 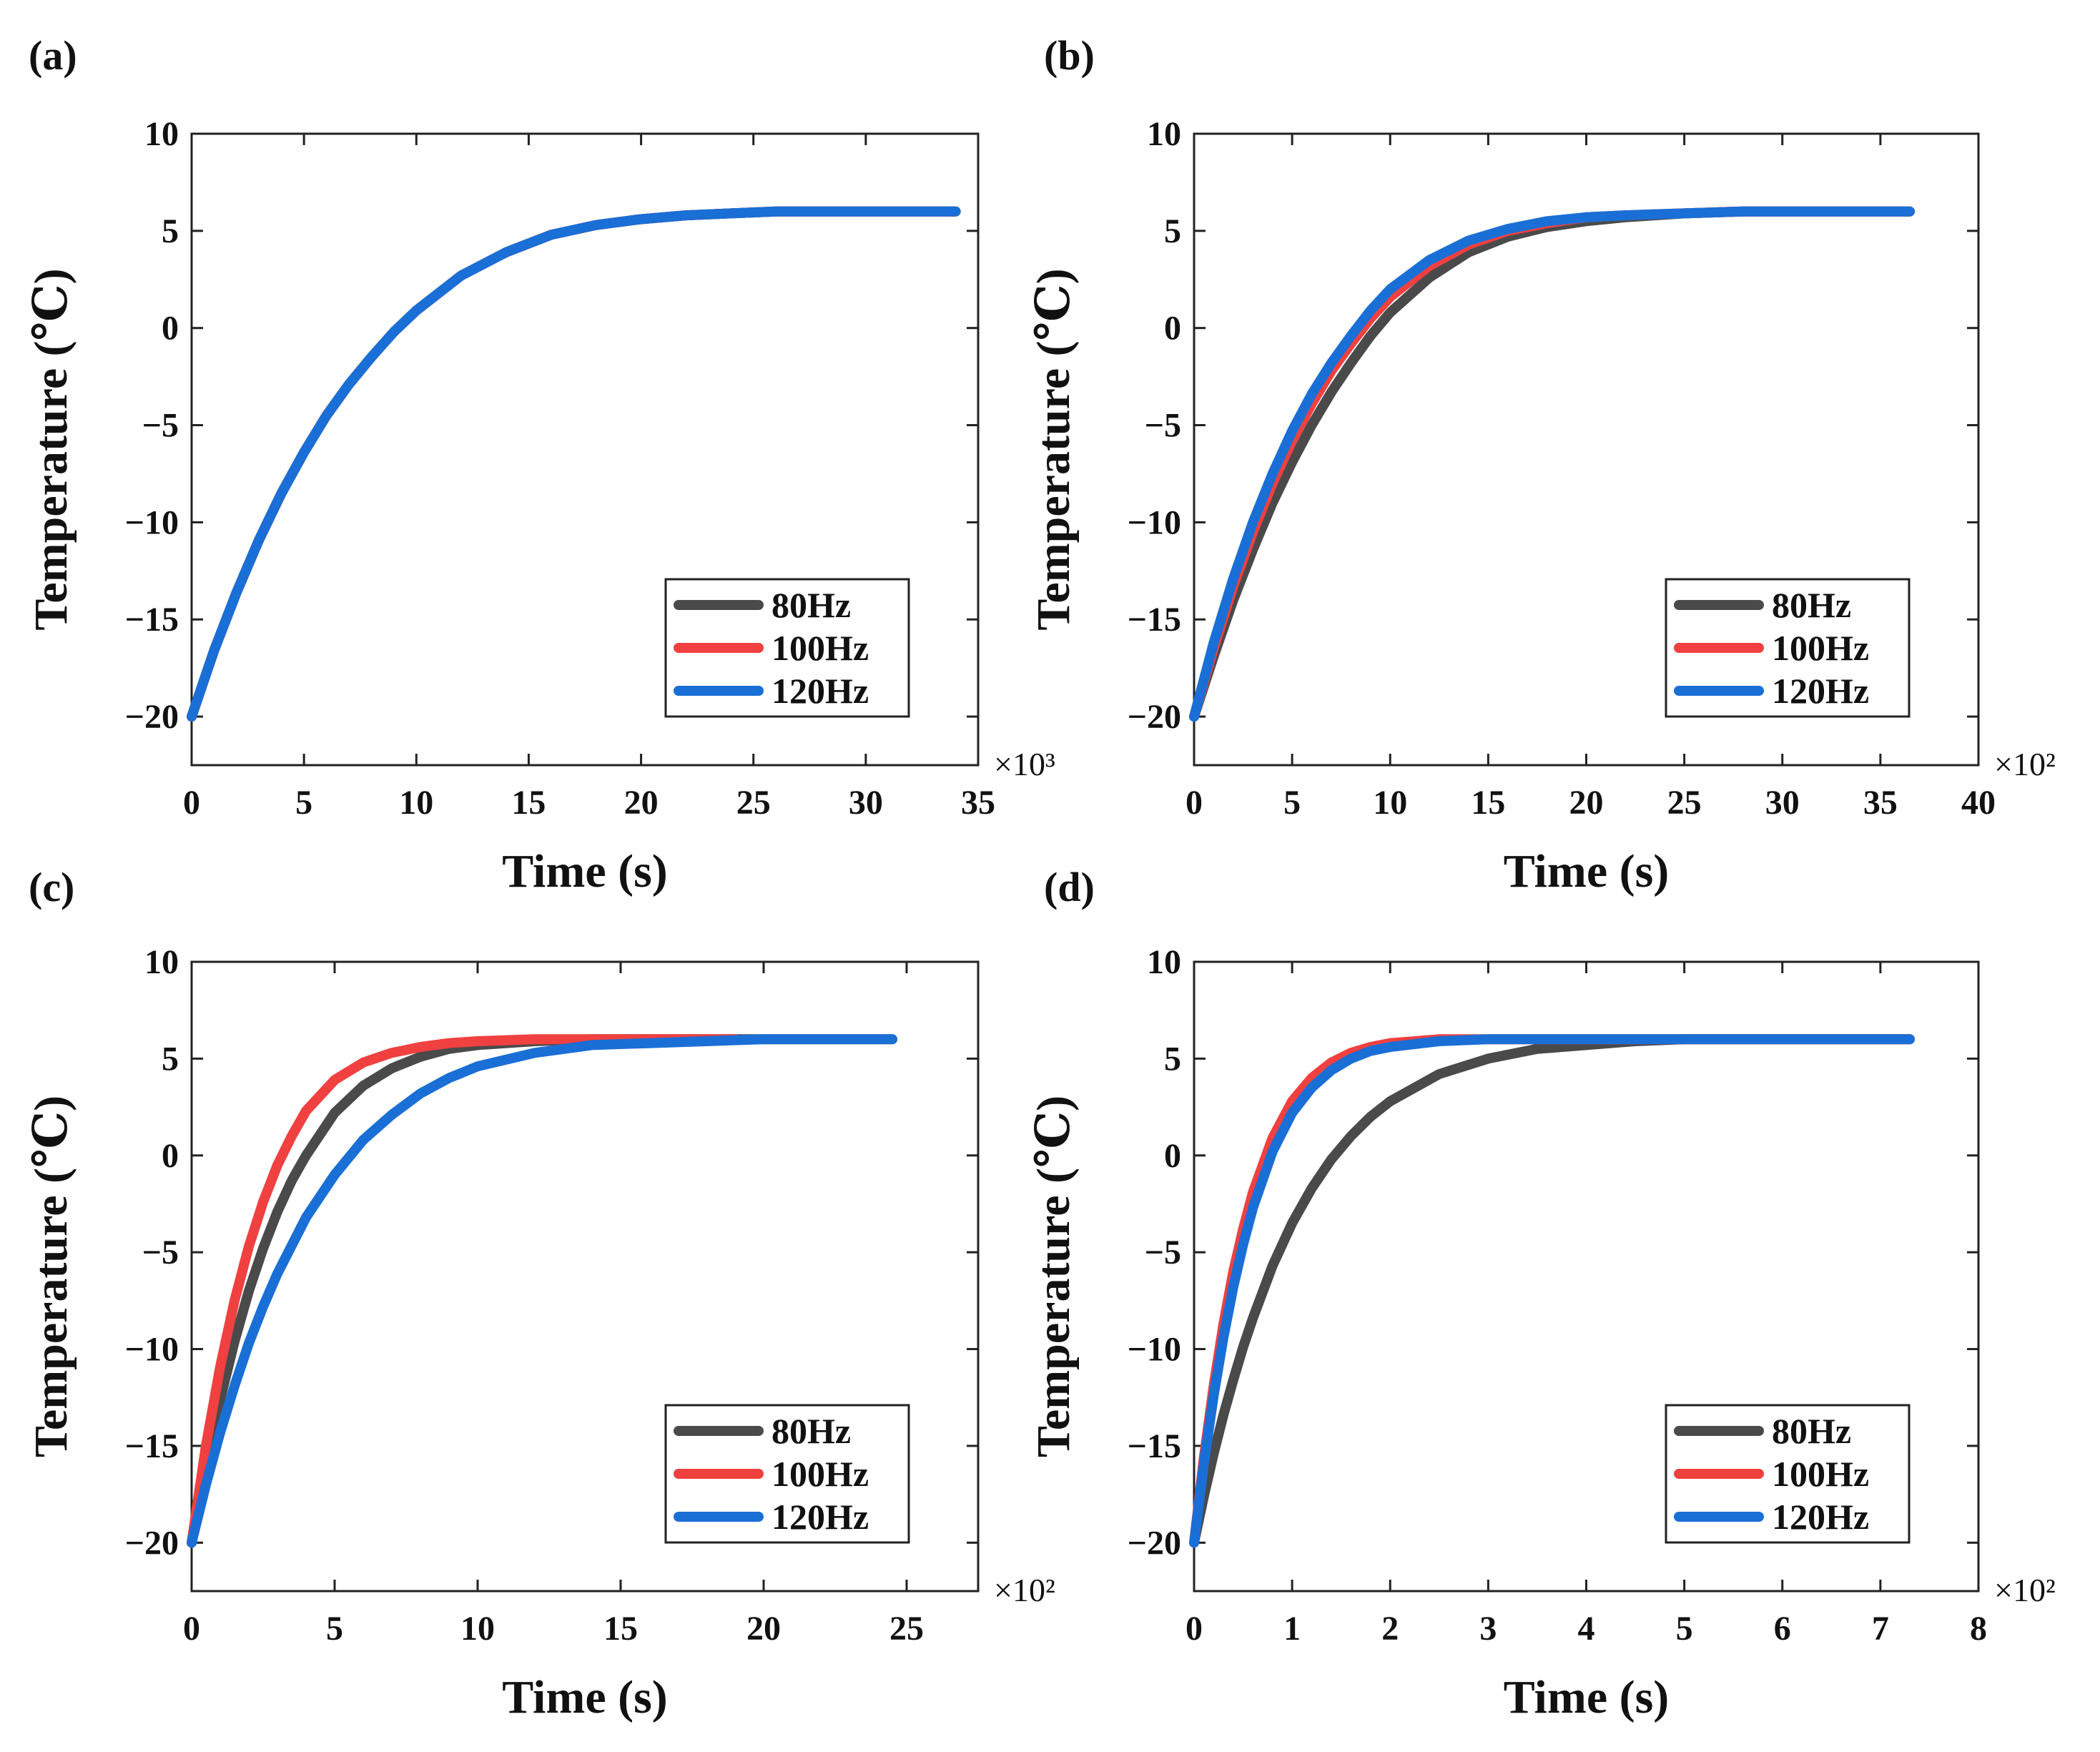 I want to click on x-tick-label: 40, so click(x=1978, y=803).